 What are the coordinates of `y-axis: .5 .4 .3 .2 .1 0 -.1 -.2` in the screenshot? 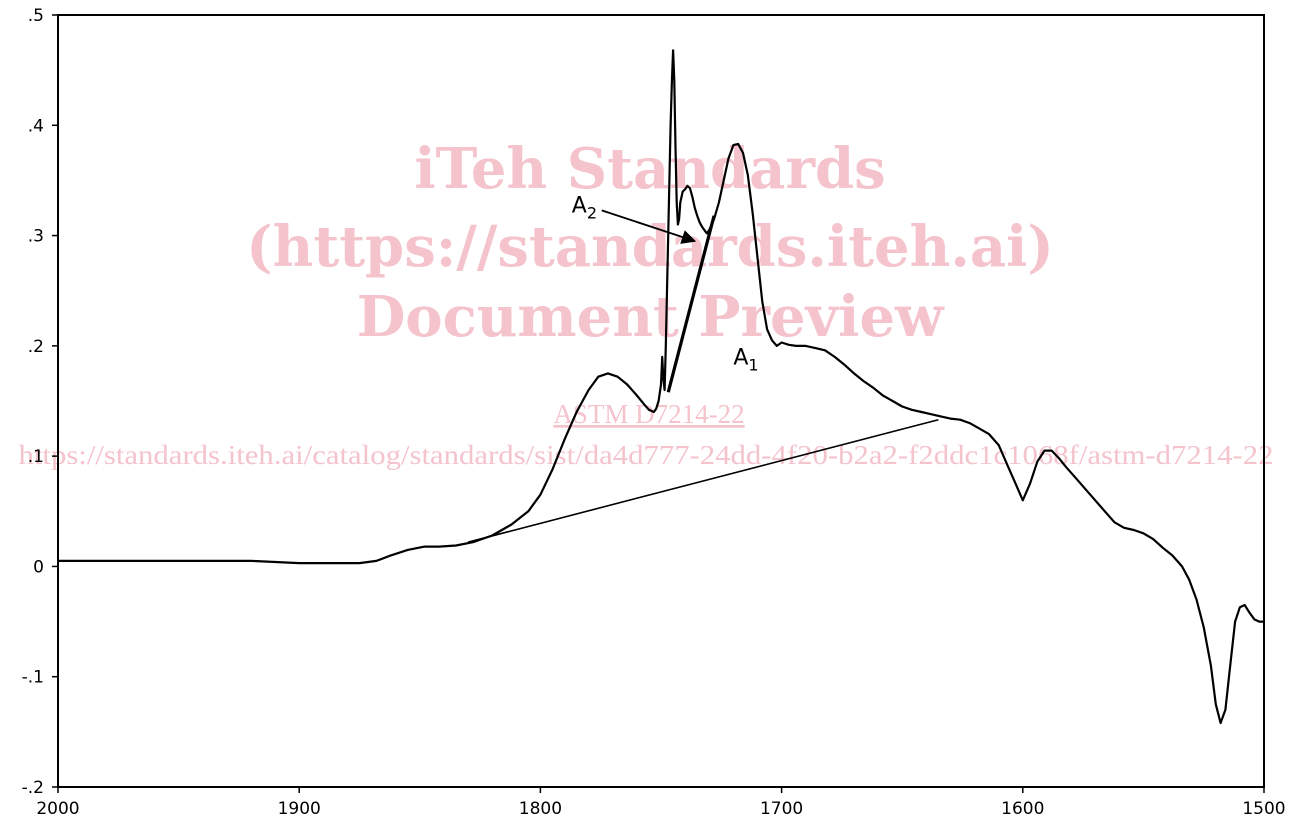 It's located at (40, 402).